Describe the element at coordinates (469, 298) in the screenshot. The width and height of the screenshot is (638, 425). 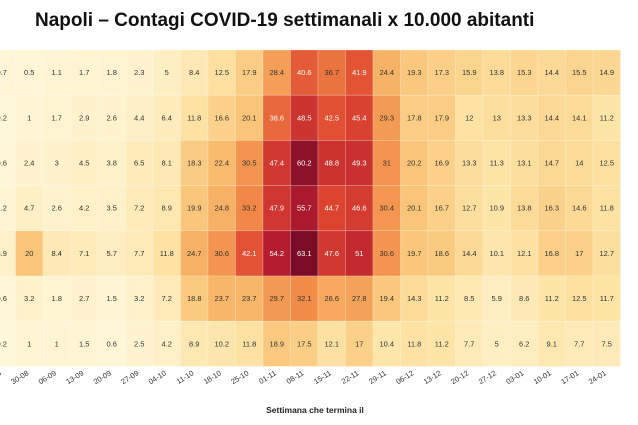
I see `cell-value-label: 8.5` at that location.